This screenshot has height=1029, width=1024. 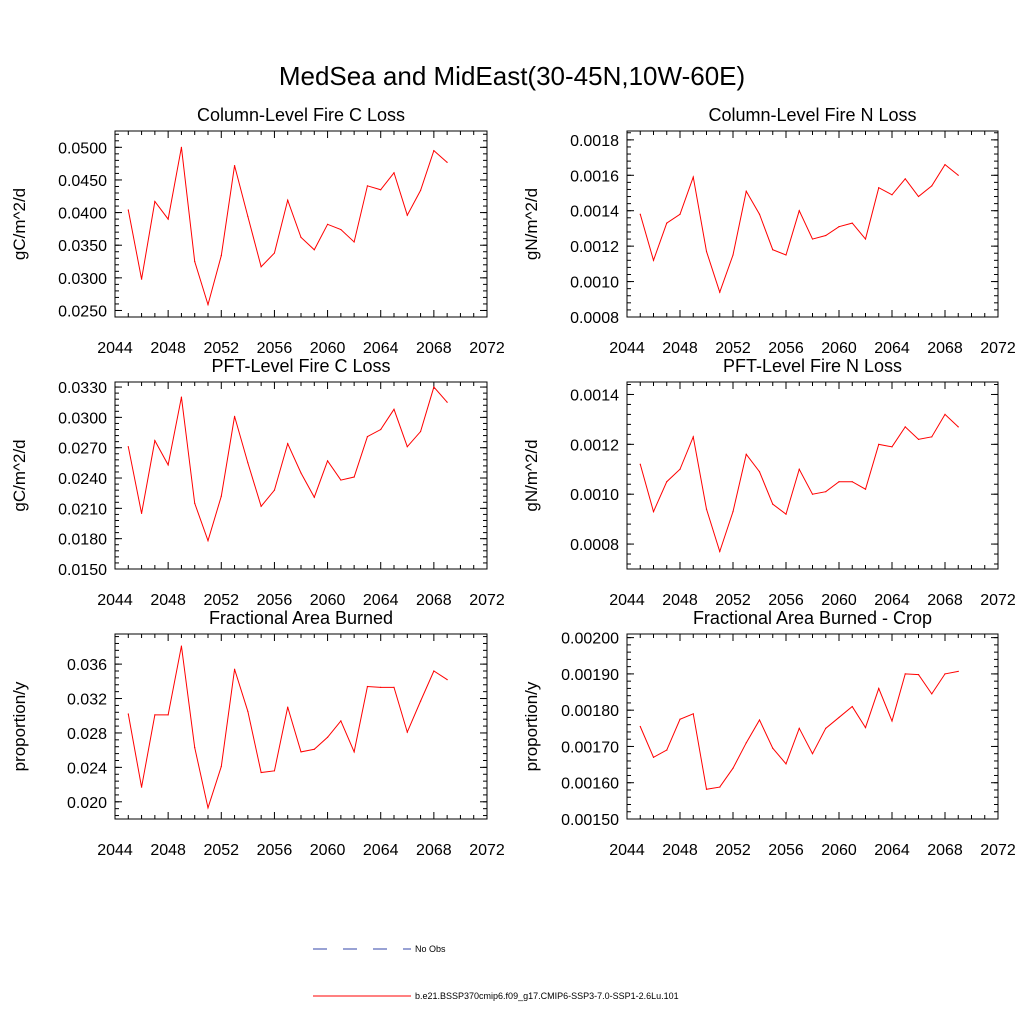 What do you see at coordinates (82, 449) in the screenshot?
I see `y-tick-label: 0.0270` at bounding box center [82, 449].